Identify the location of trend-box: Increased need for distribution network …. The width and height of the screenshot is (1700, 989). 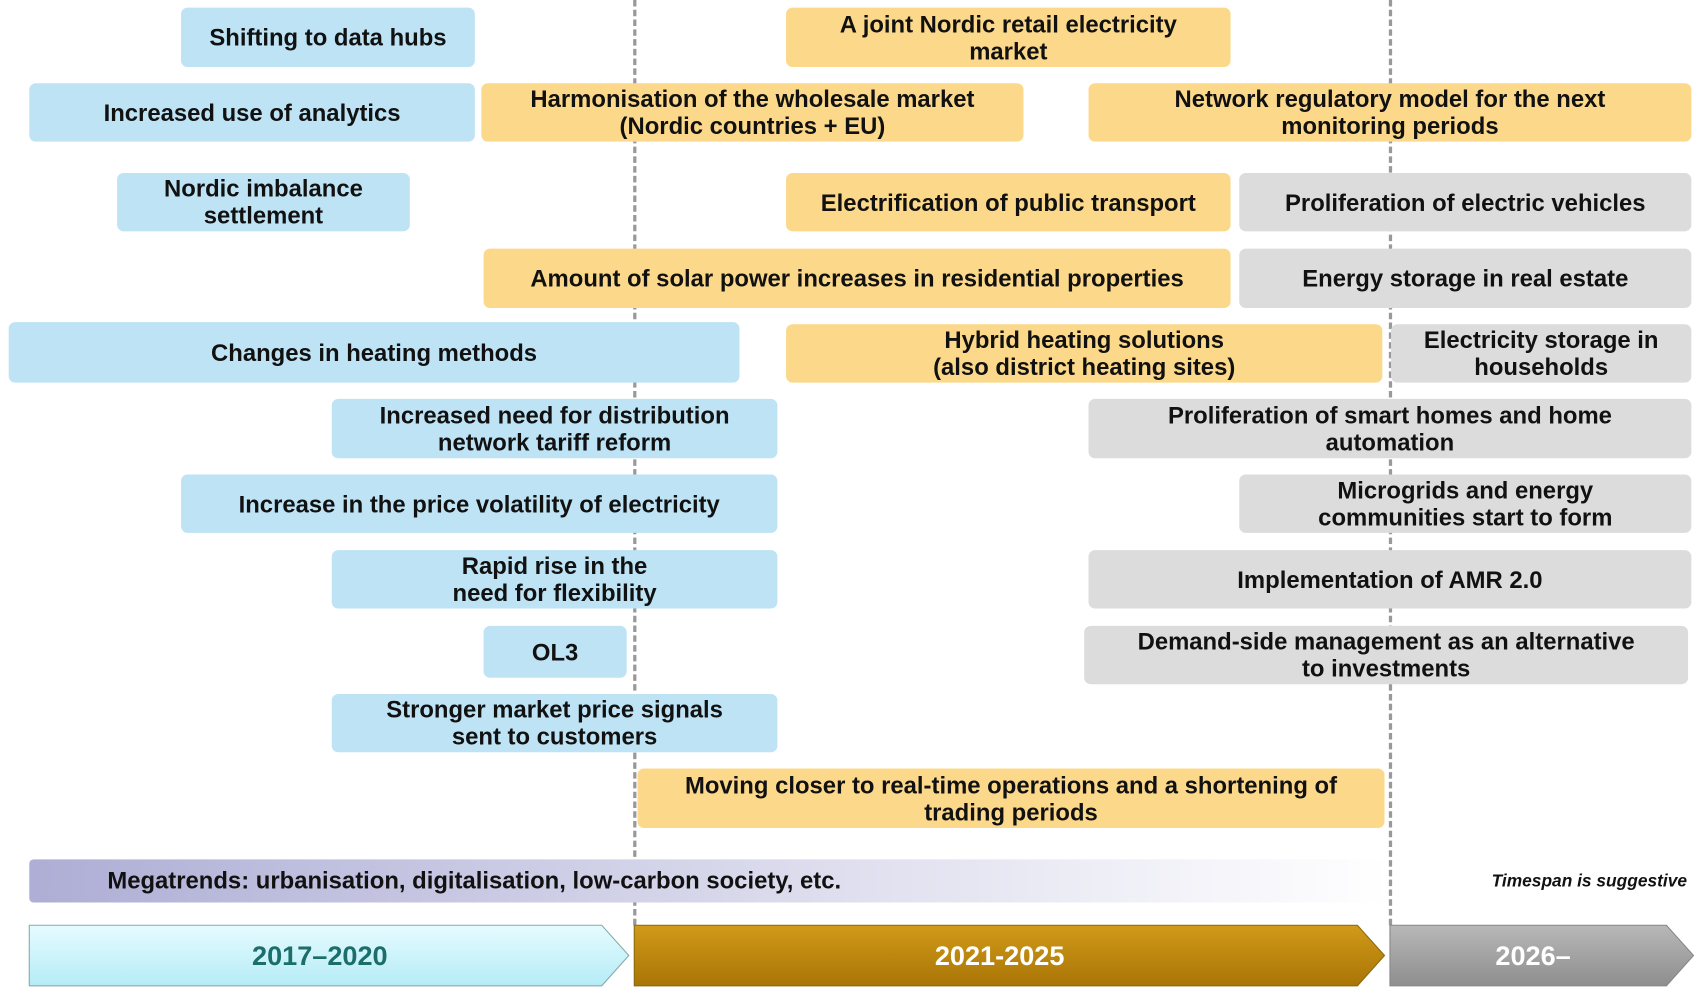
(554, 428).